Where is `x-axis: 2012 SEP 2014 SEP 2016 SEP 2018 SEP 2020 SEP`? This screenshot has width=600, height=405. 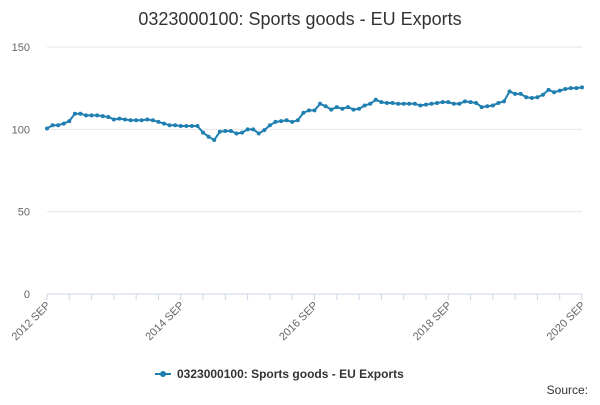
x-axis: 2012 SEP 2014 SEP 2016 SEP 2018 SEP 2020 SEP is located at coordinates (299, 318).